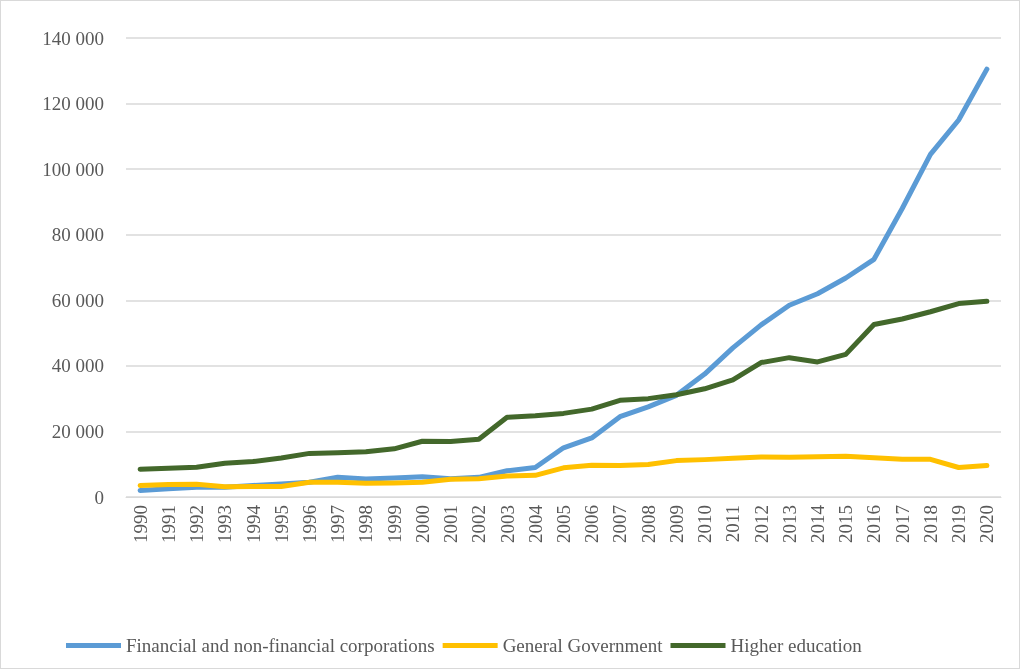 The image size is (1020, 669). What do you see at coordinates (366, 524) in the screenshot?
I see `x-tick-label: 1998` at bounding box center [366, 524].